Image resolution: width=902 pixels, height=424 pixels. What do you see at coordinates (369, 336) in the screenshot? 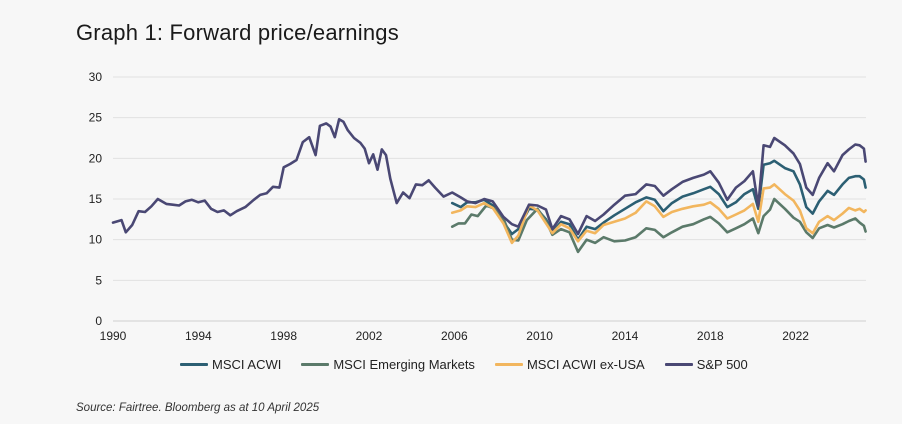
I see `x-tick-label: 2002` at bounding box center [369, 336].